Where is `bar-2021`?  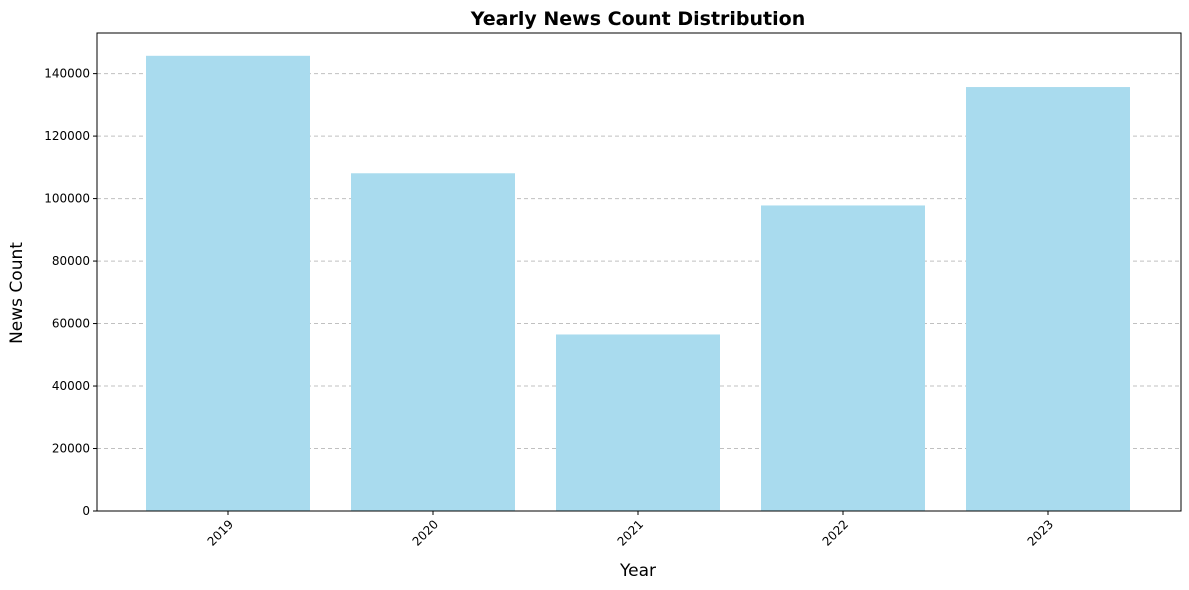 bar-2021 is located at coordinates (638, 422).